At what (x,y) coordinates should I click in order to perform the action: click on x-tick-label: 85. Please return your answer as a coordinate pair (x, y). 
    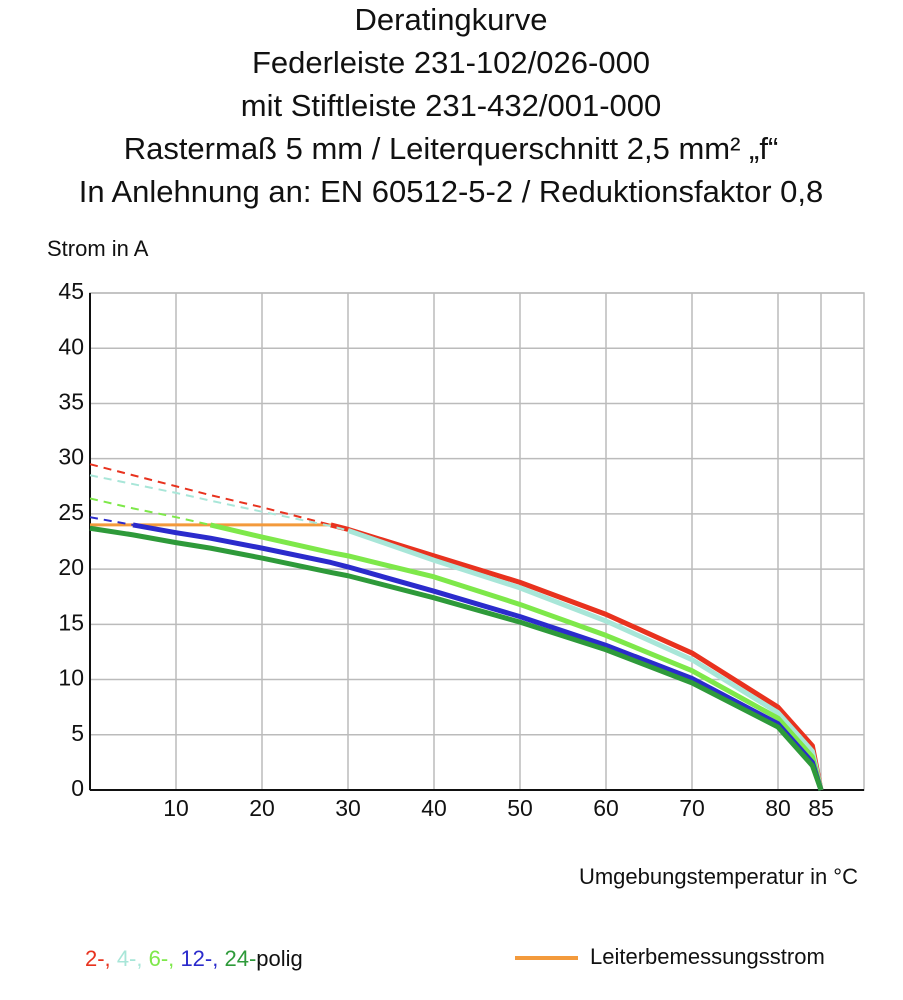
    Looking at the image, I should click on (821, 808).